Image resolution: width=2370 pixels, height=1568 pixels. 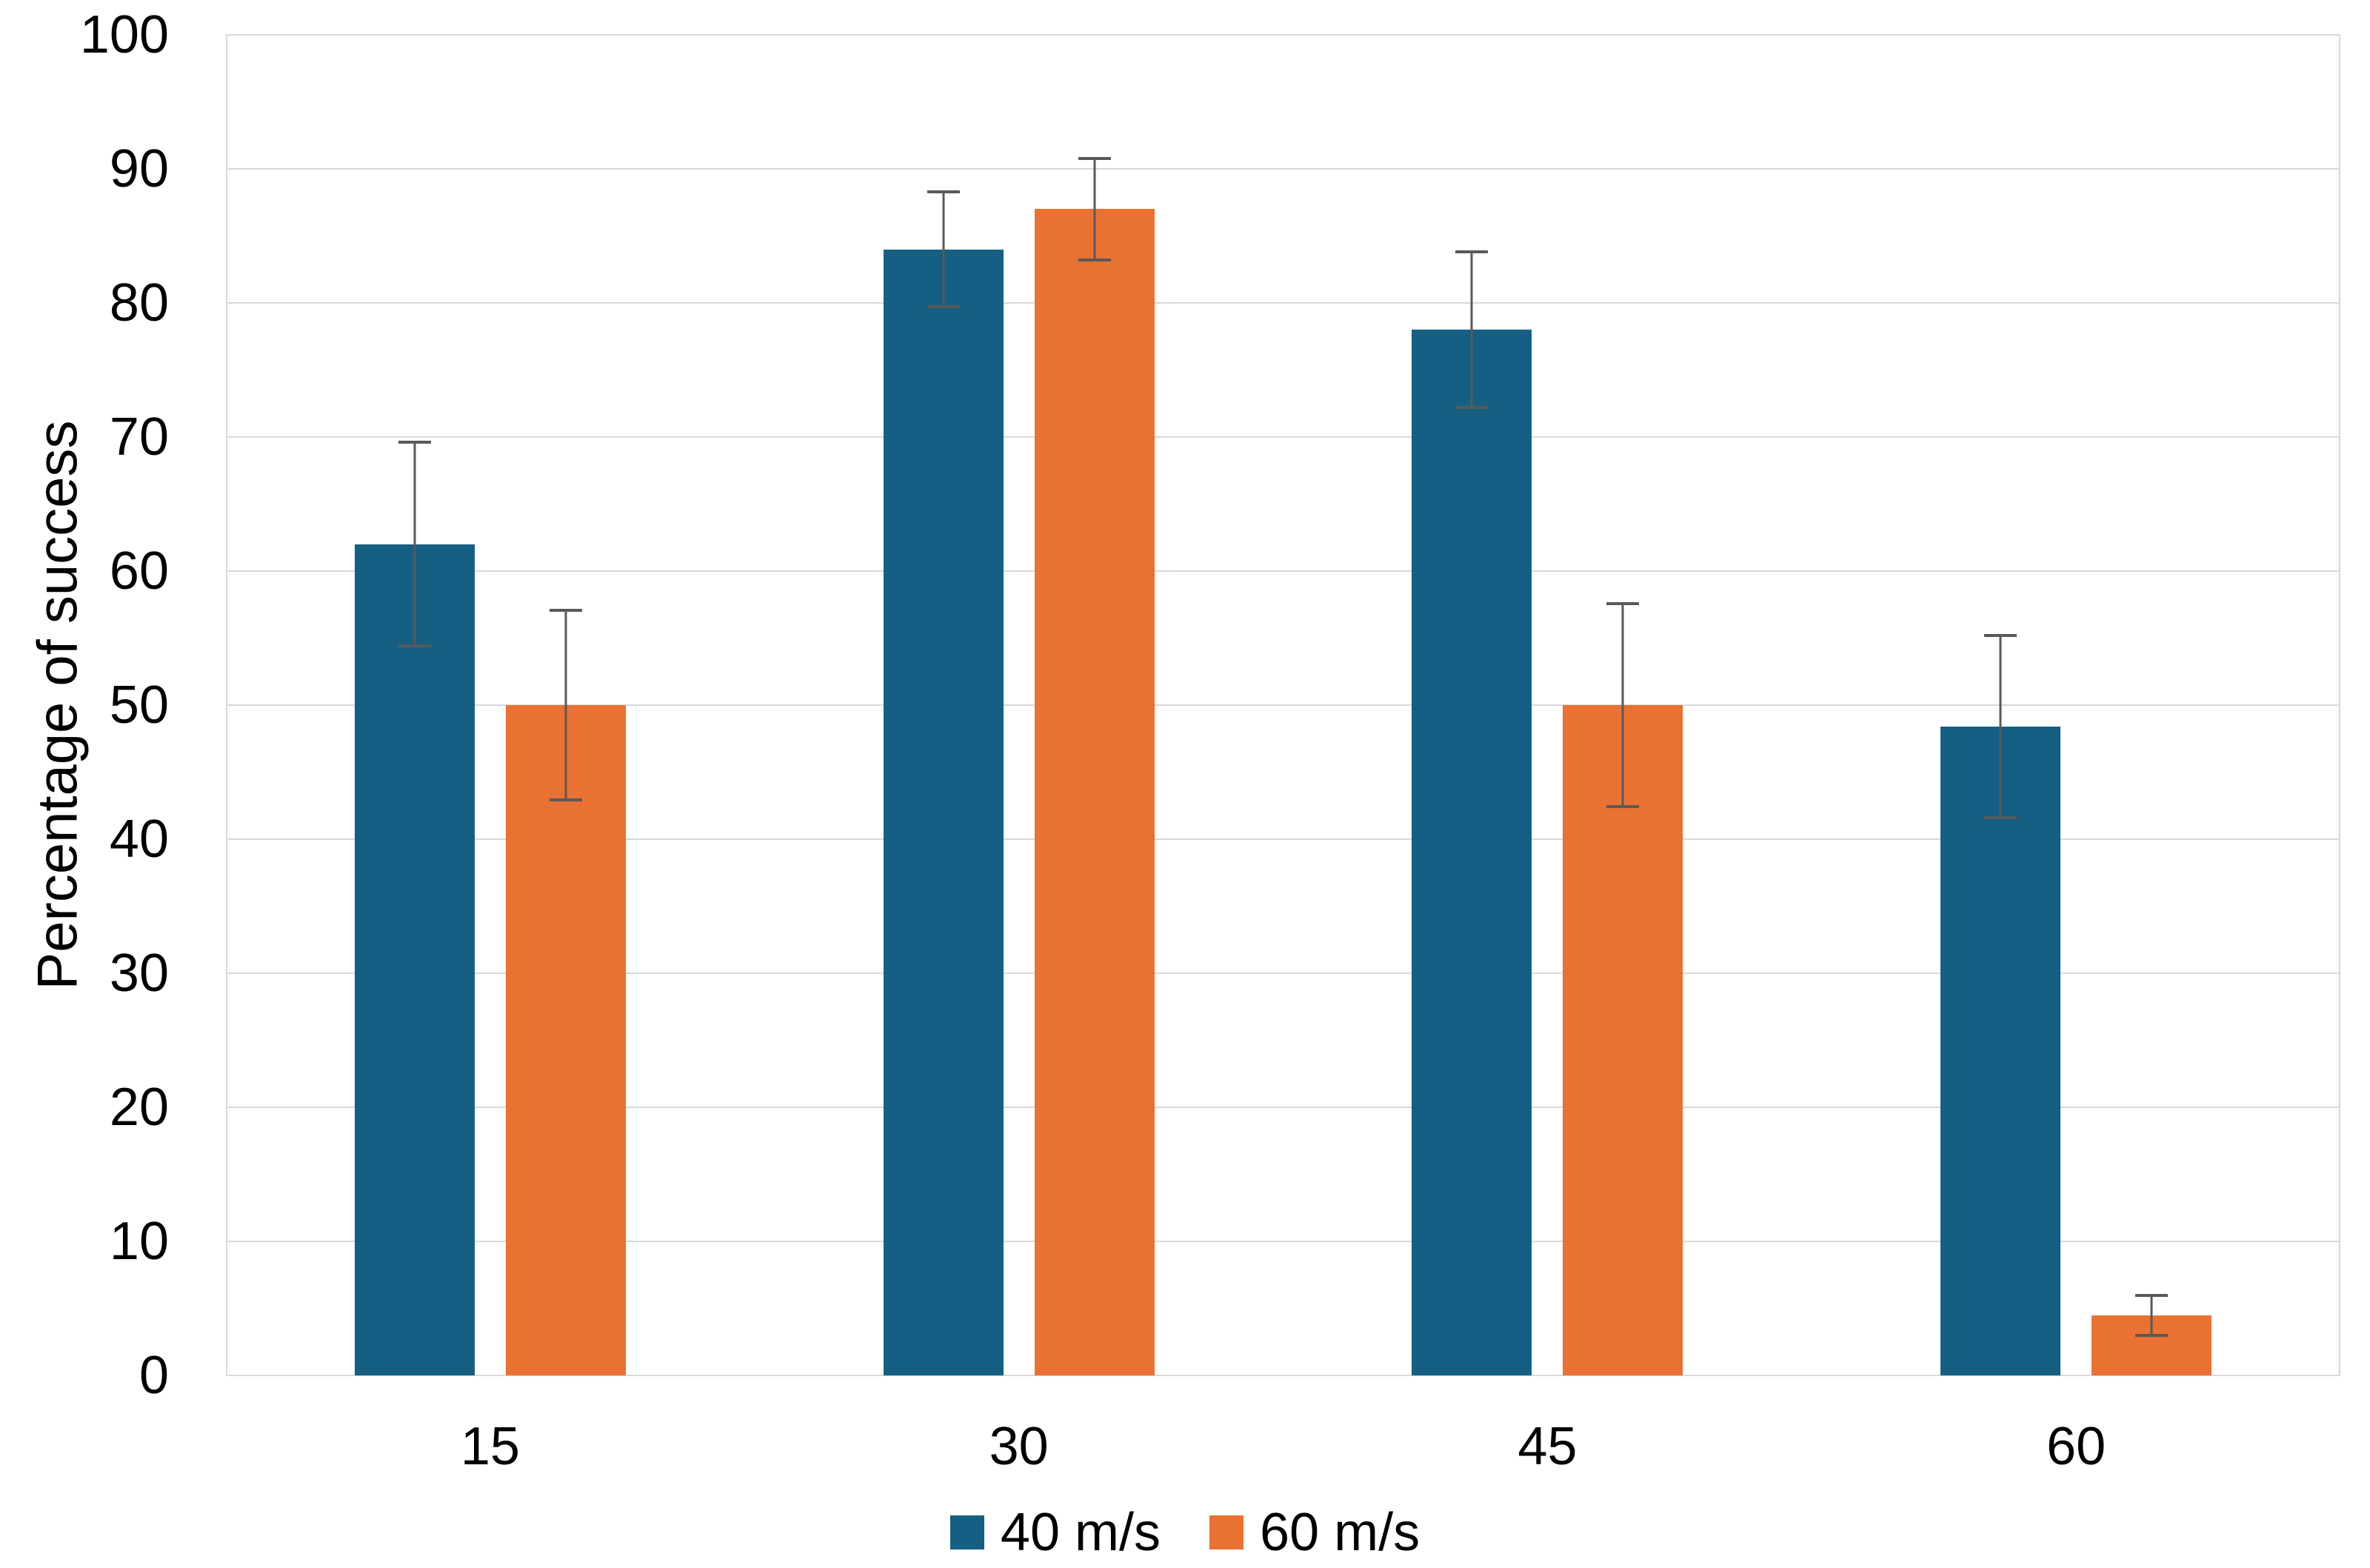 I want to click on x-tick-label-45: 45, so click(x=1548, y=1446).